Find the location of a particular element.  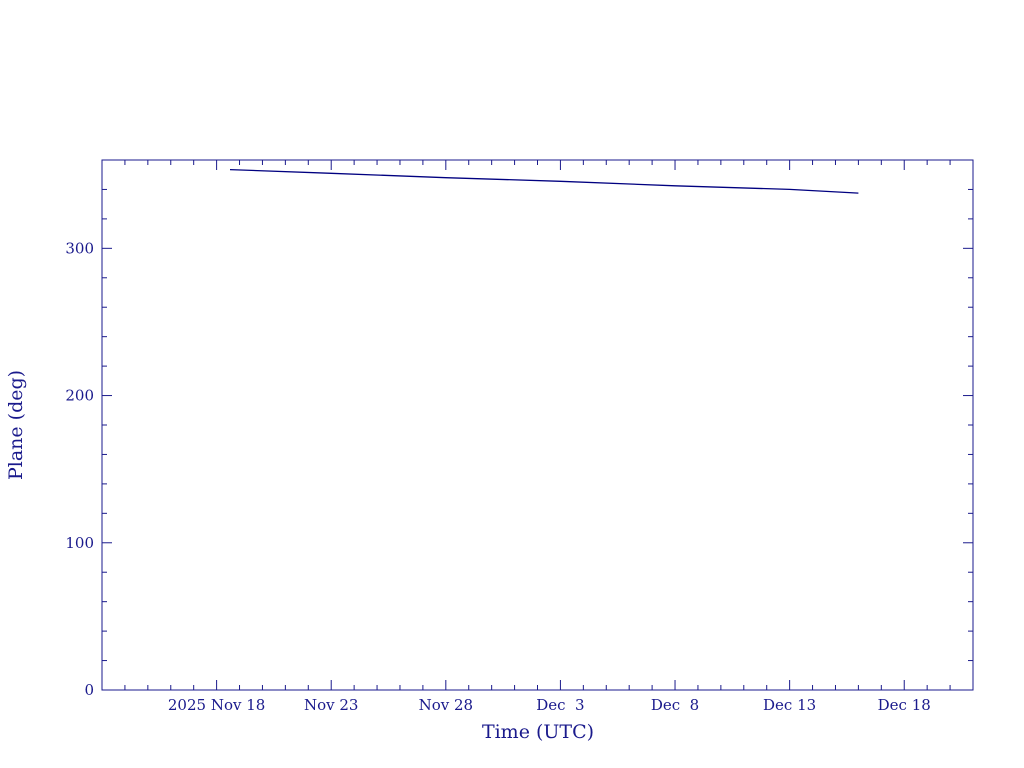

x-tick-label: Dec 8 is located at coordinates (675, 705).